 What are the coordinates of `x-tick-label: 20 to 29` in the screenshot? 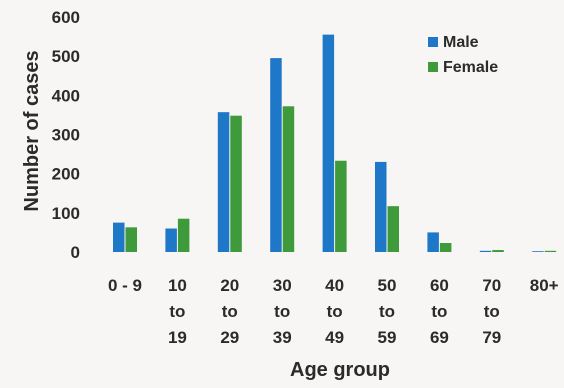 It's located at (229, 311).